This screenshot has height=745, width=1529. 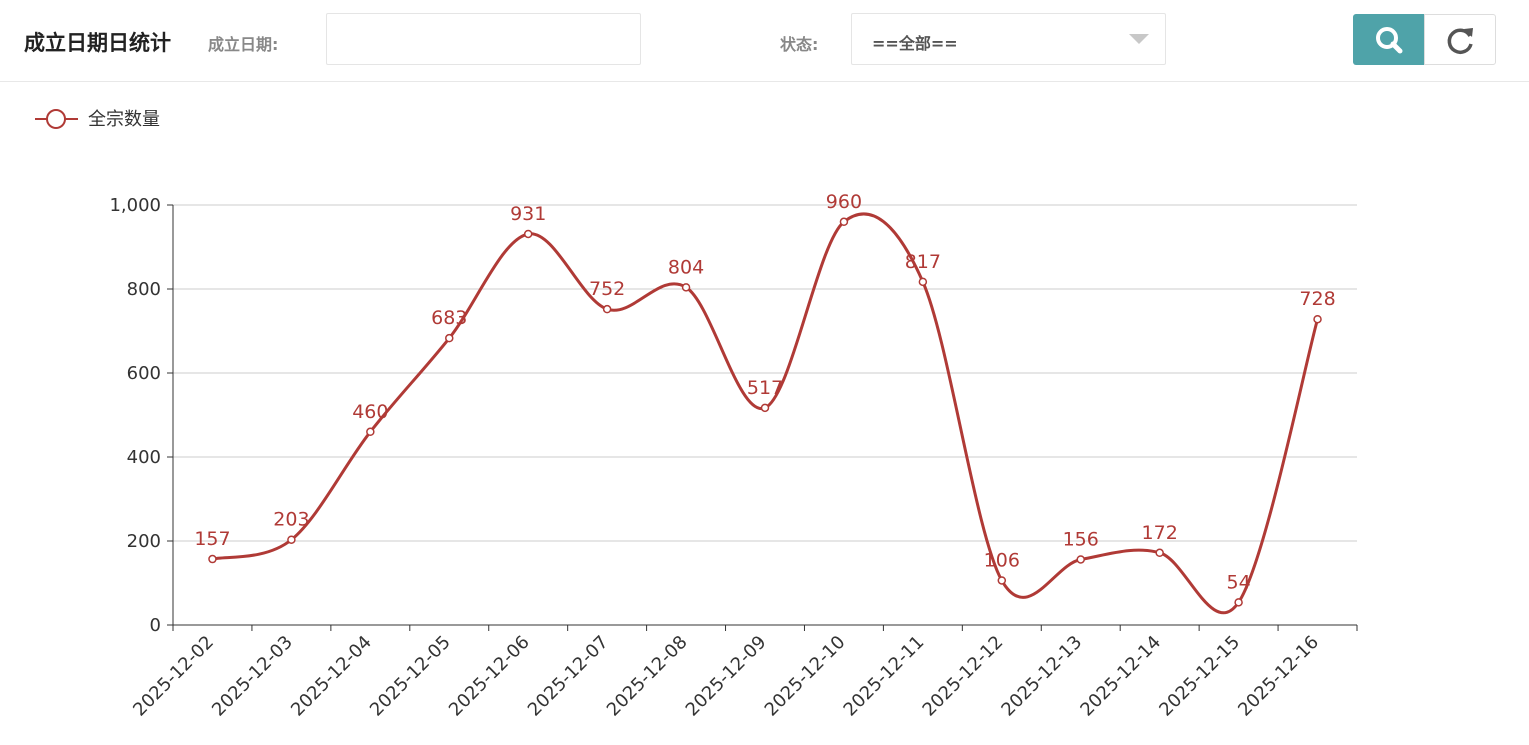 What do you see at coordinates (607, 289) in the screenshot?
I see `data-label: 752` at bounding box center [607, 289].